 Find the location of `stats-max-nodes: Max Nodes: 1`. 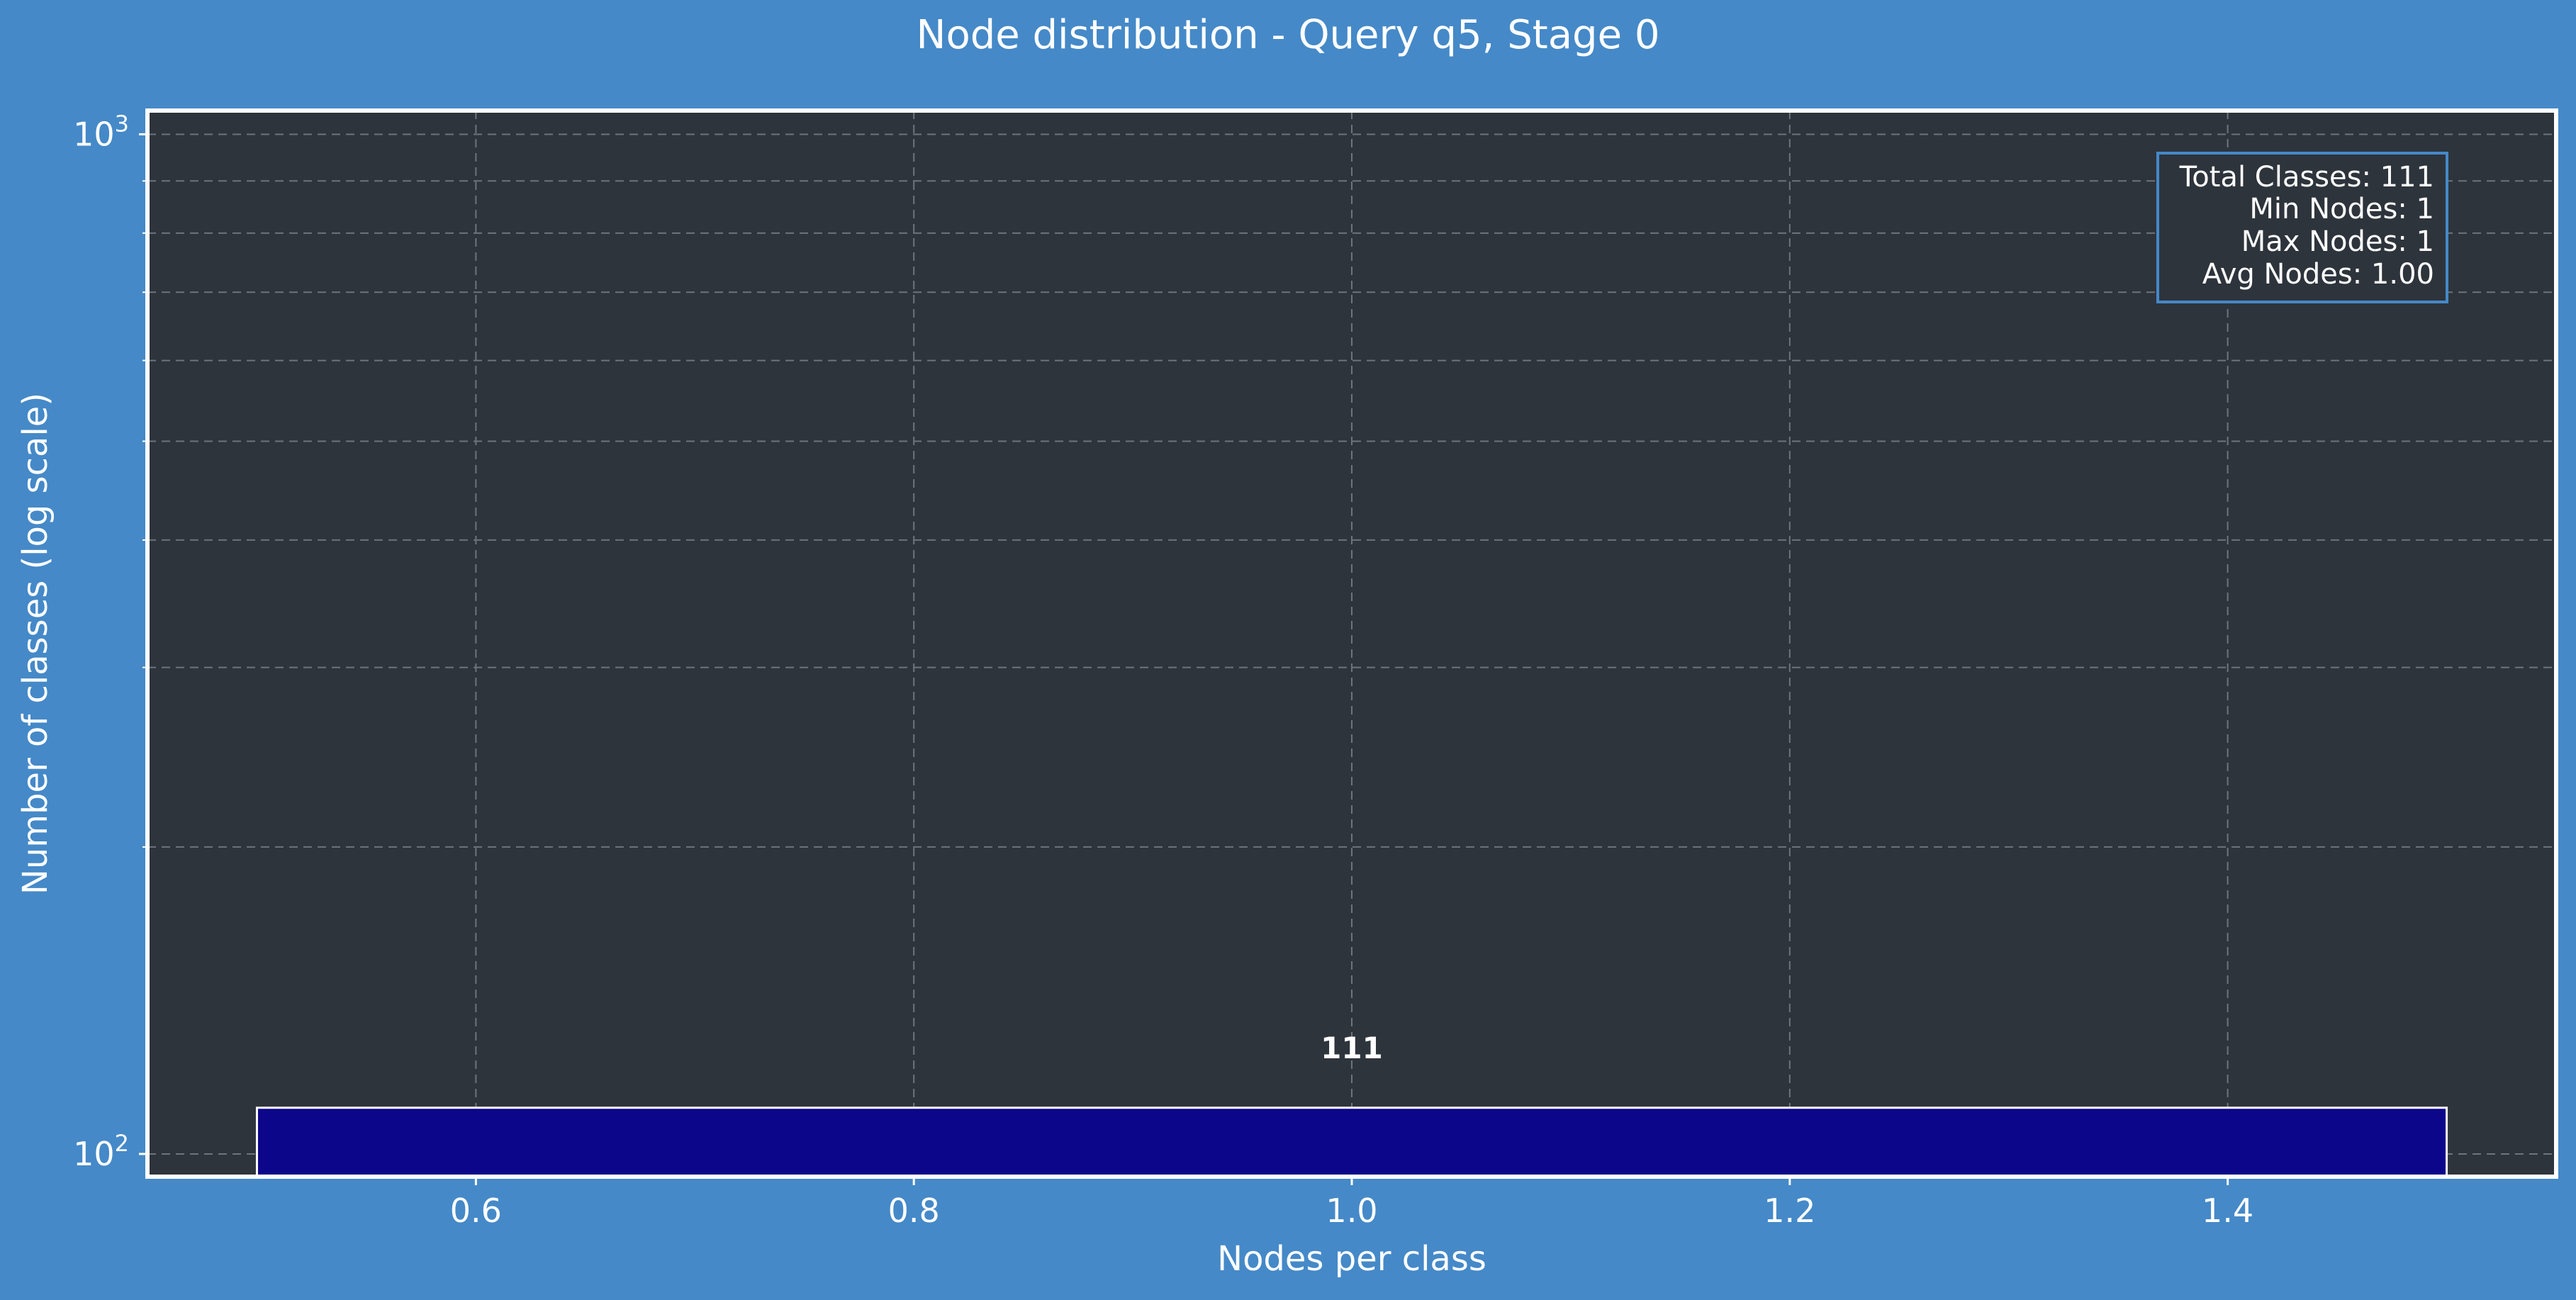

stats-max-nodes: Max Nodes: 1 is located at coordinates (2337, 241).